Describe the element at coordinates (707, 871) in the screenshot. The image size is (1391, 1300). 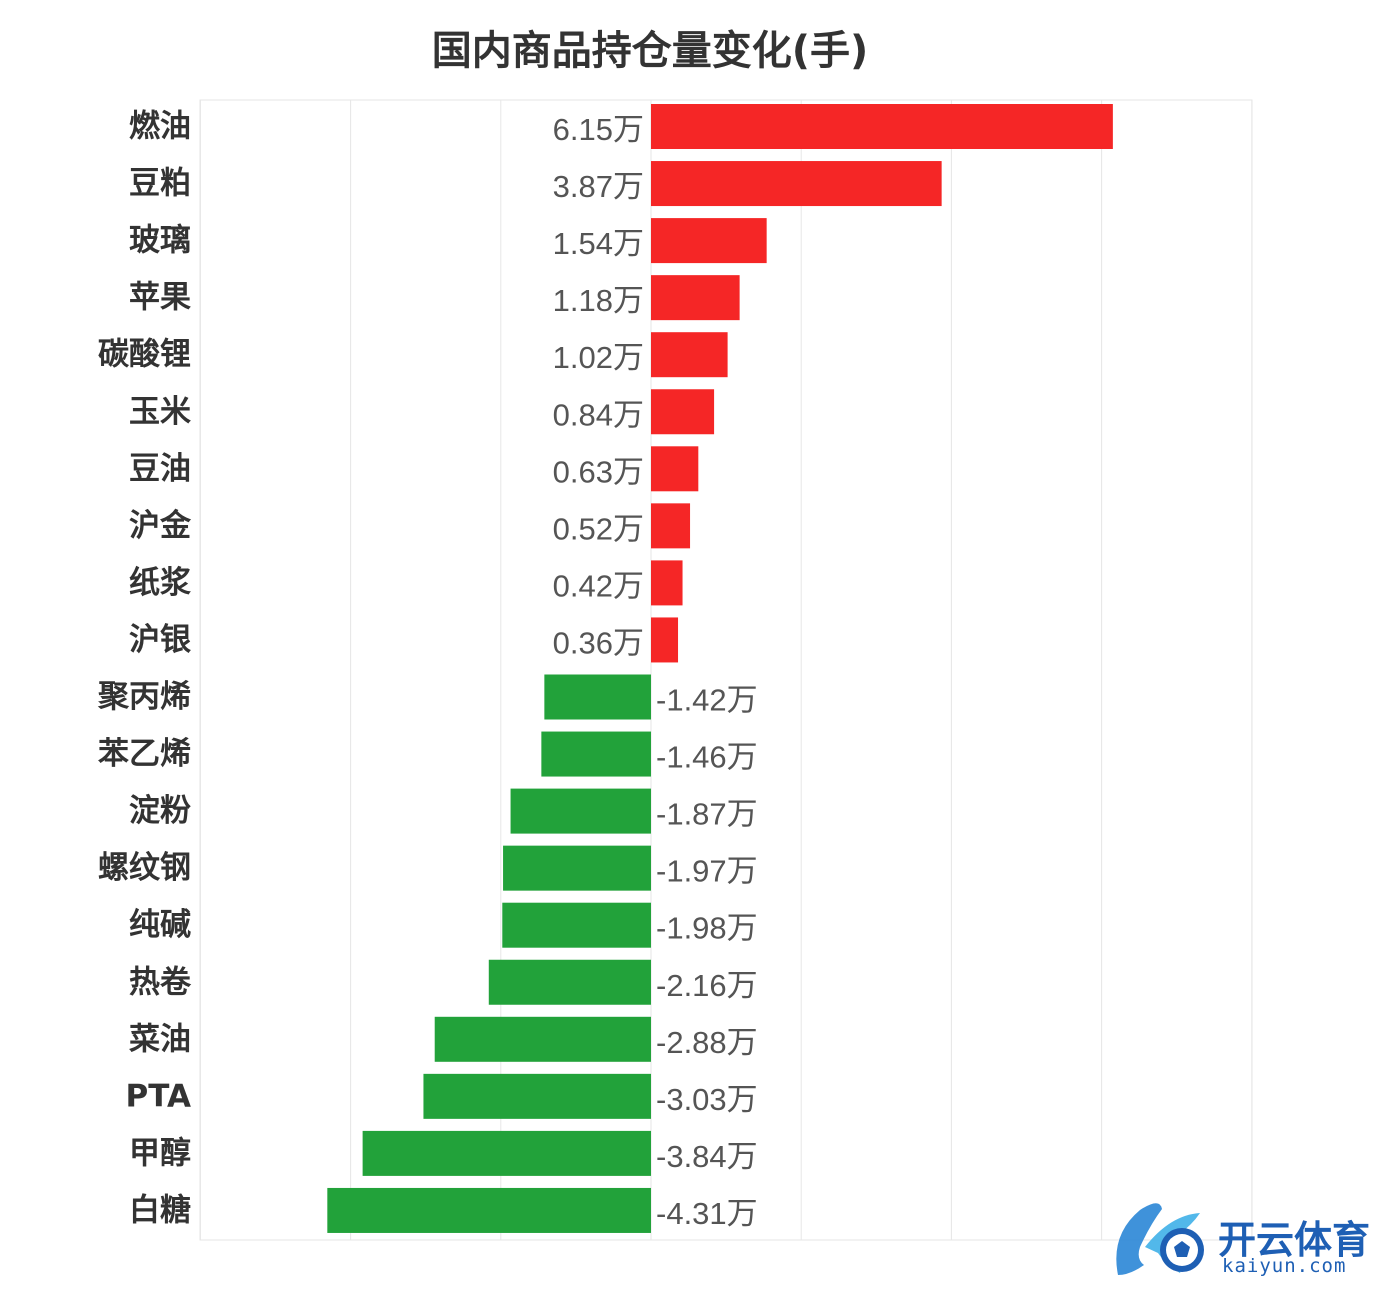
I see `value-label: -1.97万` at that location.